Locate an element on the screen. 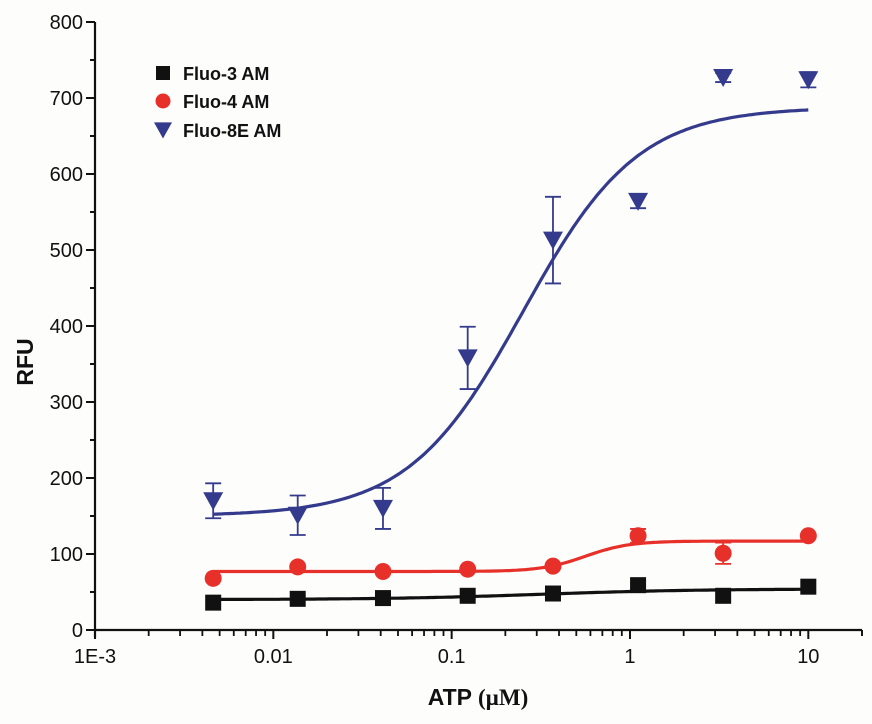 The image size is (872, 724). y-tick-label: 500 is located at coordinates (66, 251).